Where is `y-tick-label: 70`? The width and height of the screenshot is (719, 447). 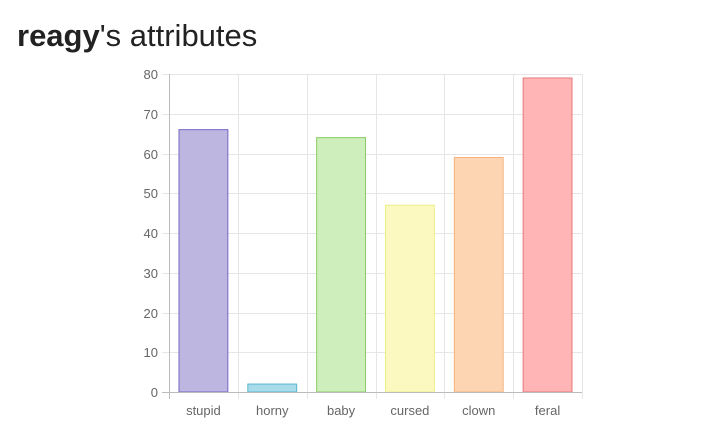 y-tick-label: 70 is located at coordinates (151, 114).